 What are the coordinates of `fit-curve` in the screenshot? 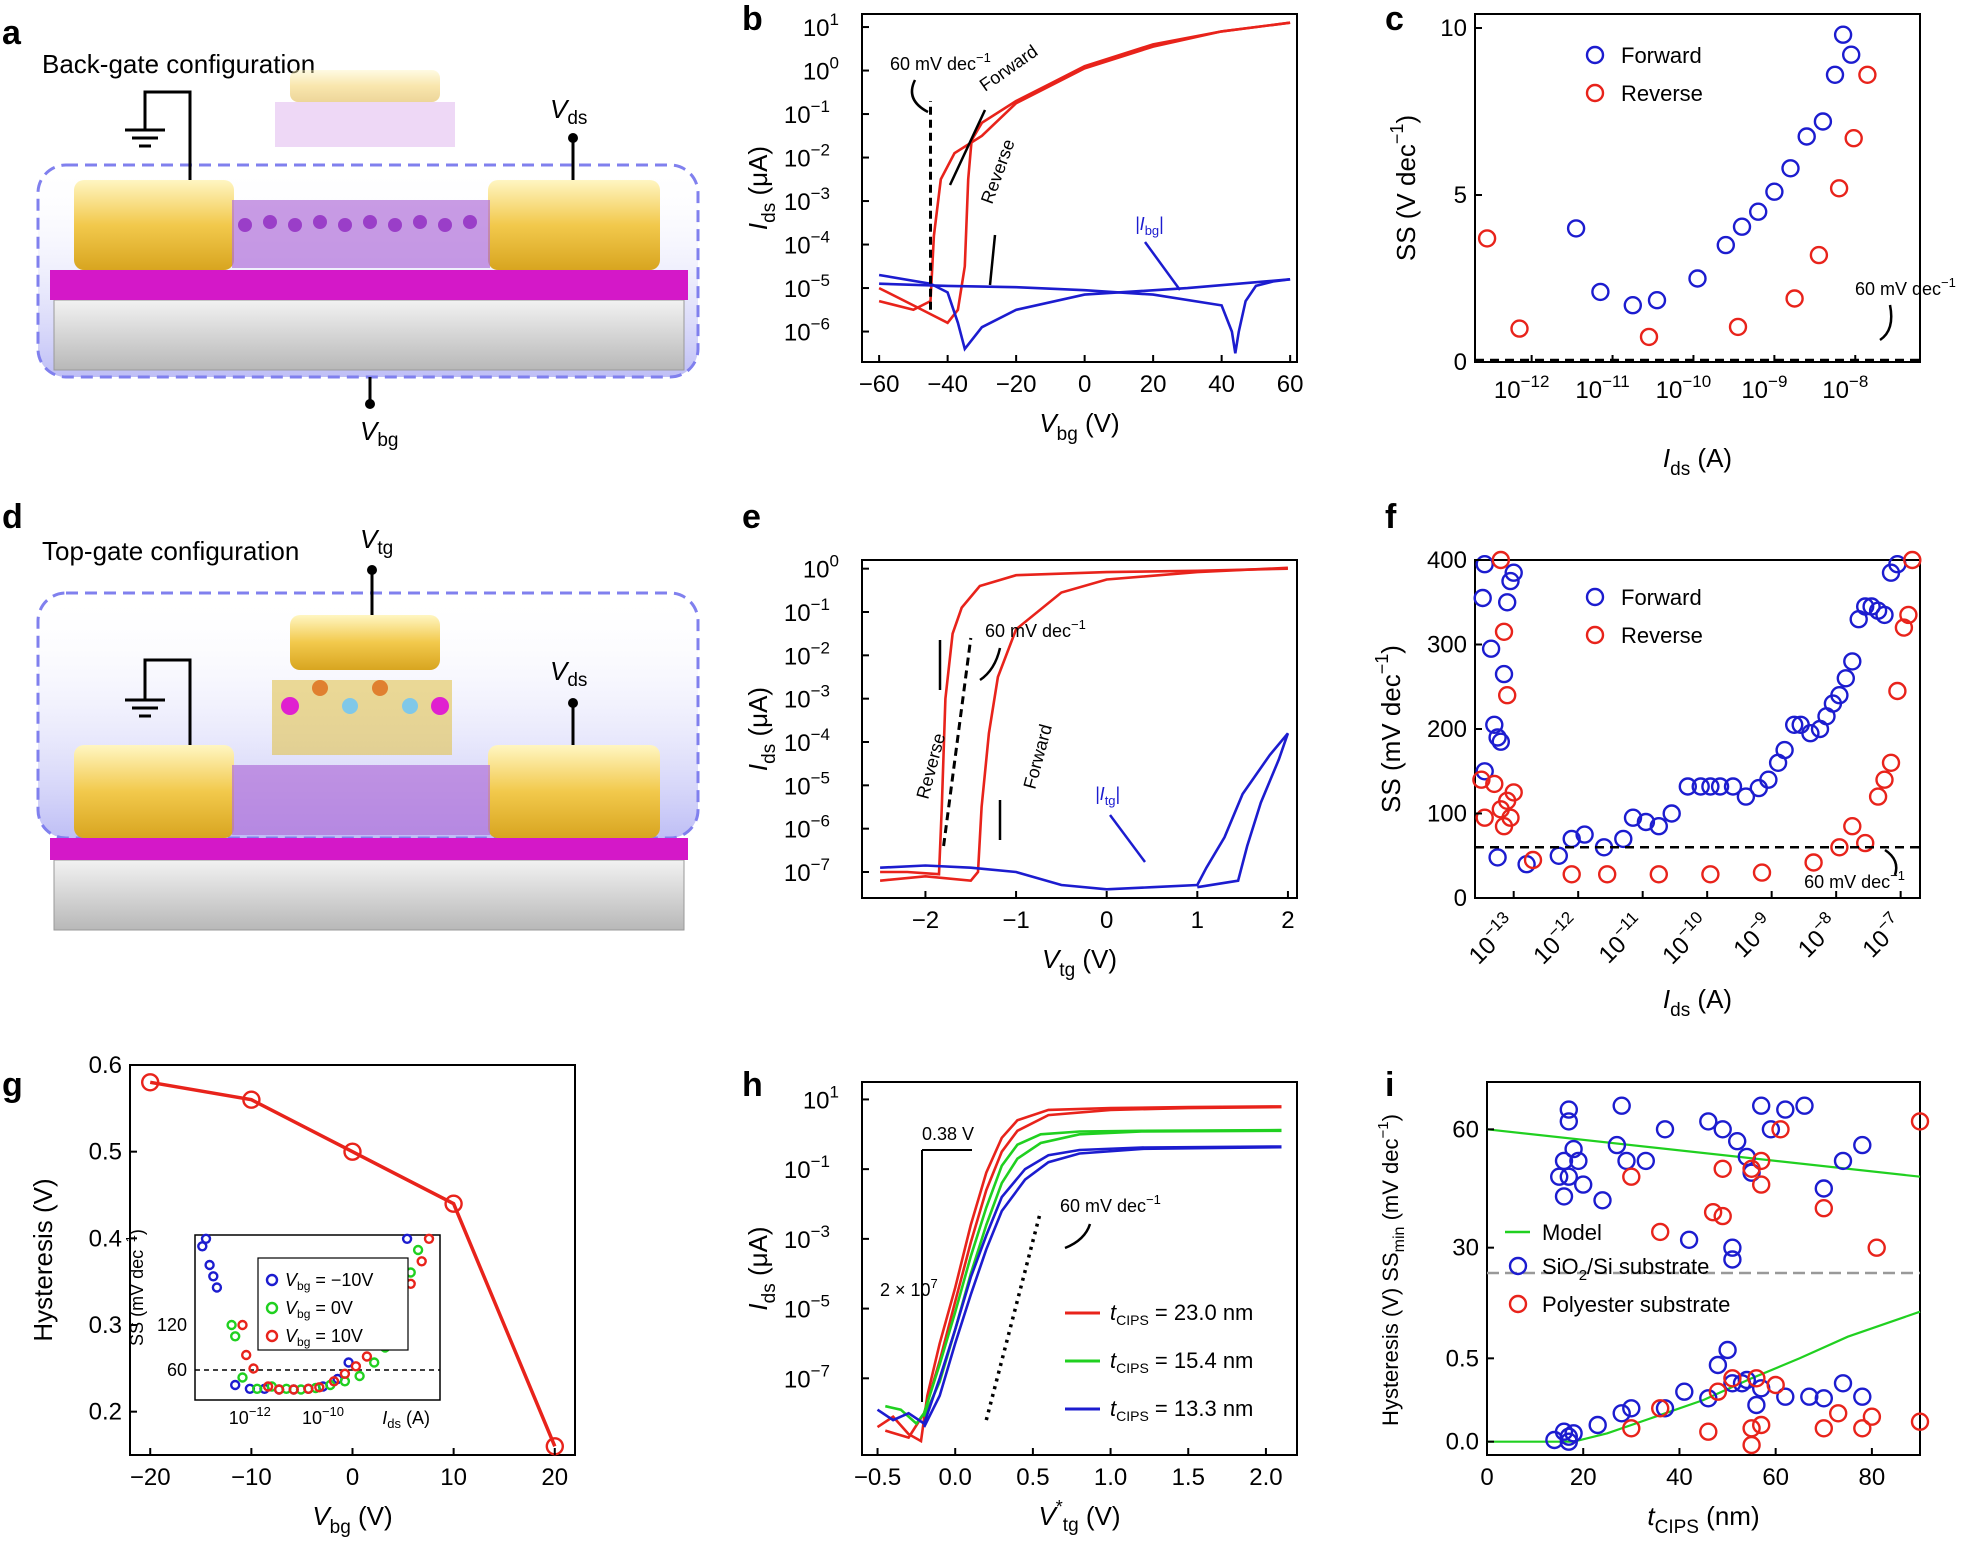 It's located at (353, 1263).